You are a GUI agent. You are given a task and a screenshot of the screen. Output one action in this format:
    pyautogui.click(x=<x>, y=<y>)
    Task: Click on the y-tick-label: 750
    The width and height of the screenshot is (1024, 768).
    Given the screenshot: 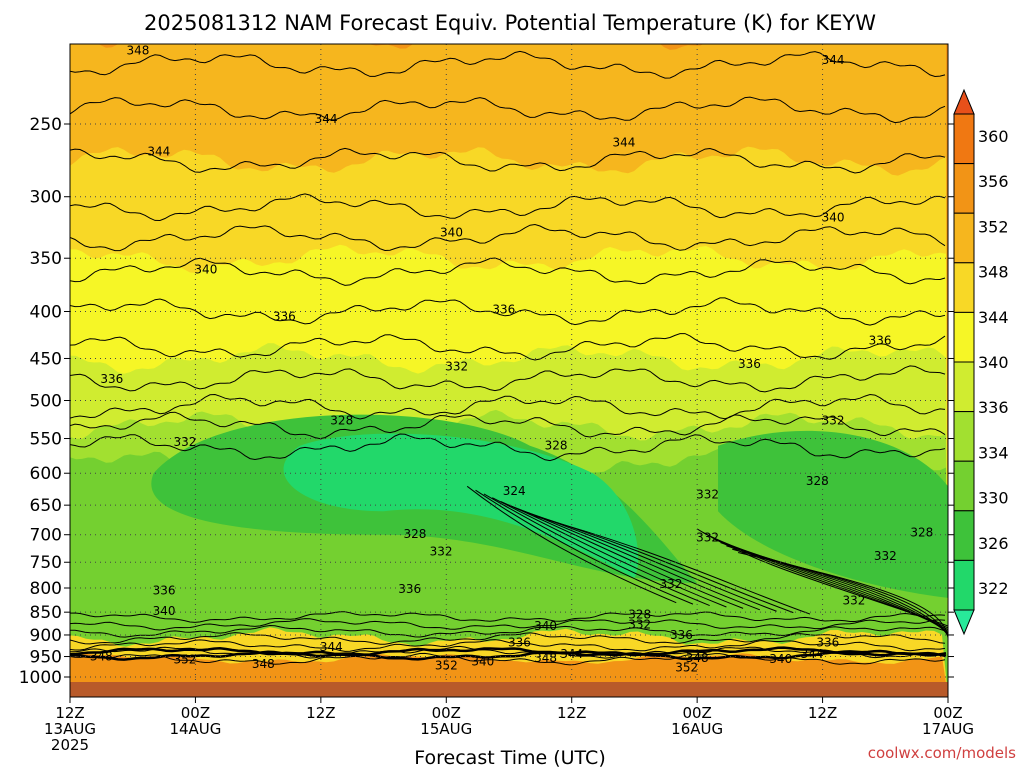 What is the action you would take?
    pyautogui.click(x=46, y=563)
    